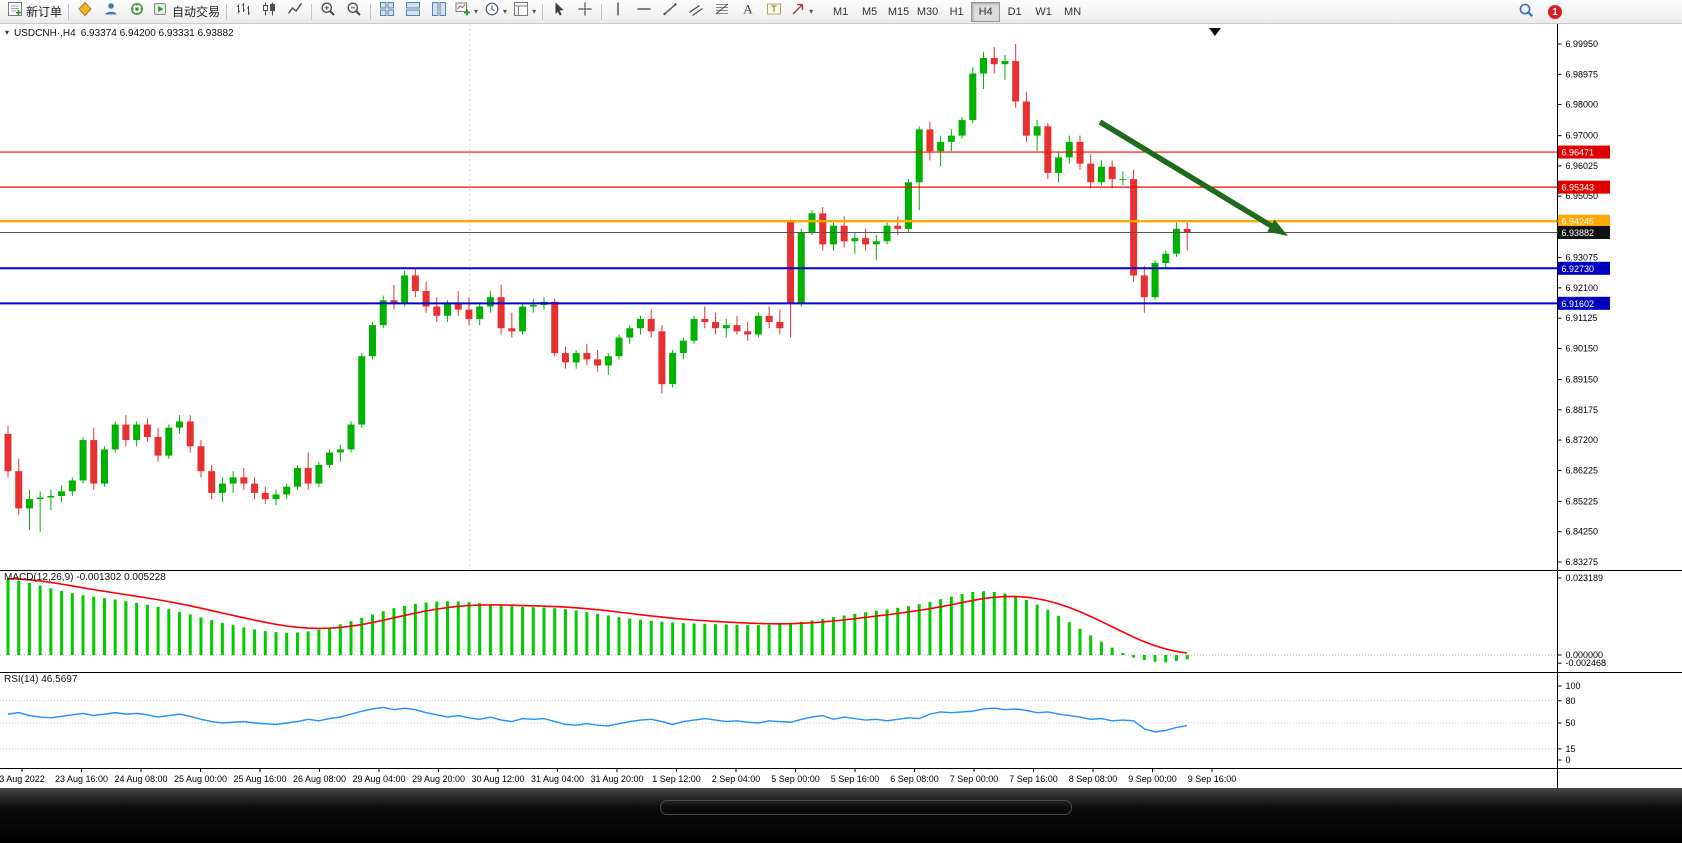 Image resolution: width=1682 pixels, height=843 pixels. I want to click on svg-text: 6.95050, so click(1582, 196).